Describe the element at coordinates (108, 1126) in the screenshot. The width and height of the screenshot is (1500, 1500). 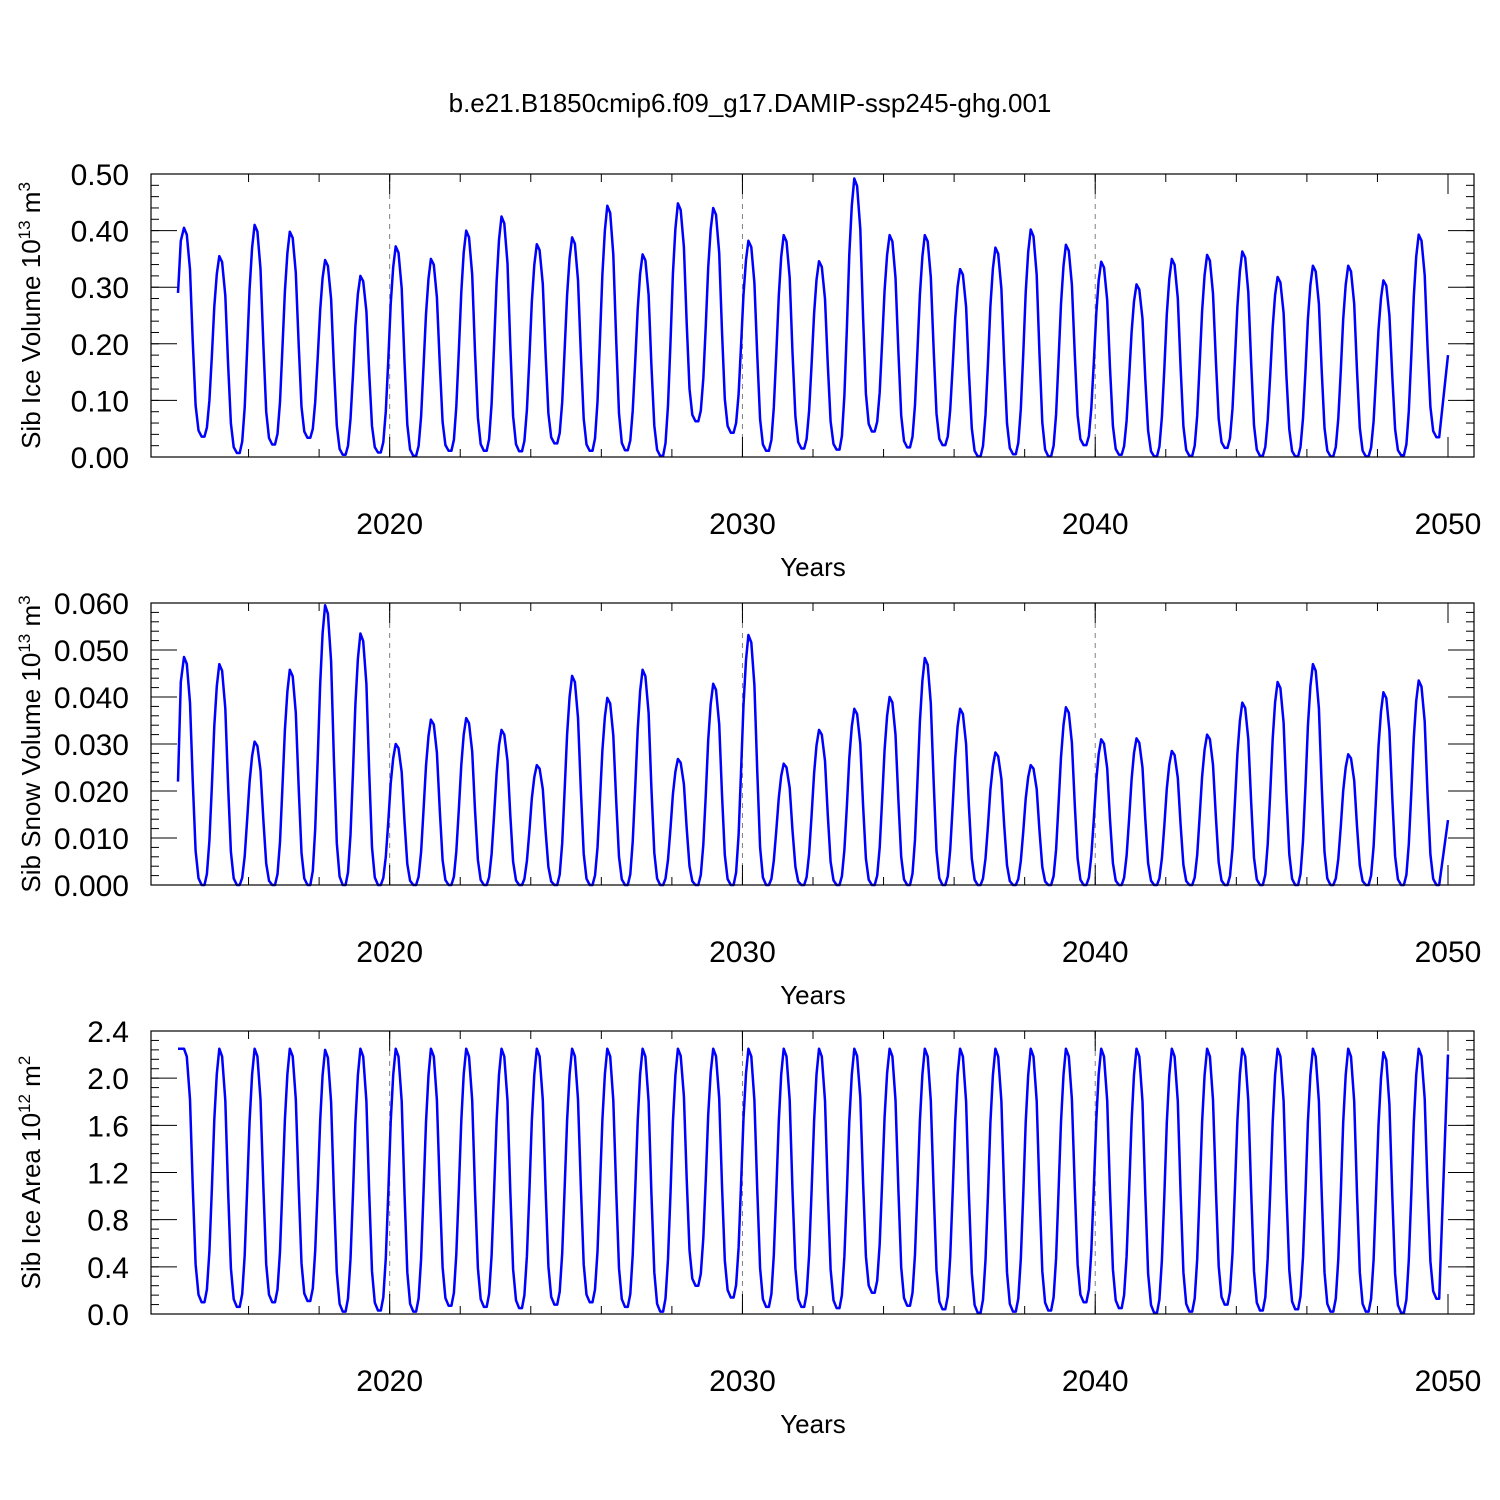
I see `y-tick-label: 1.6` at that location.